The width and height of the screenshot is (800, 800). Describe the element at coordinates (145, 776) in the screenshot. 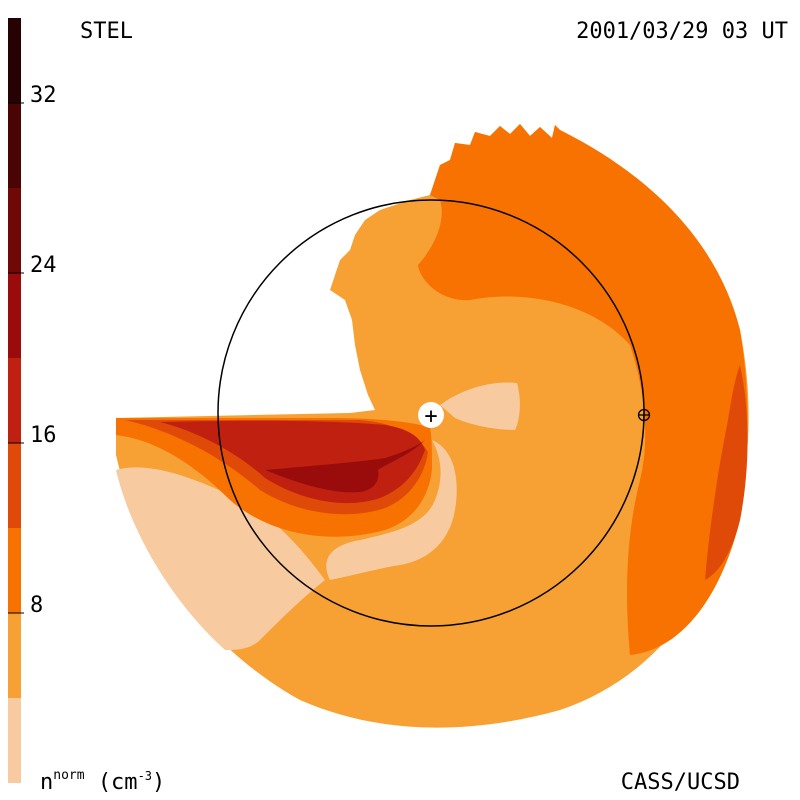

I see `colorbar-unit-exponent: -3` at that location.